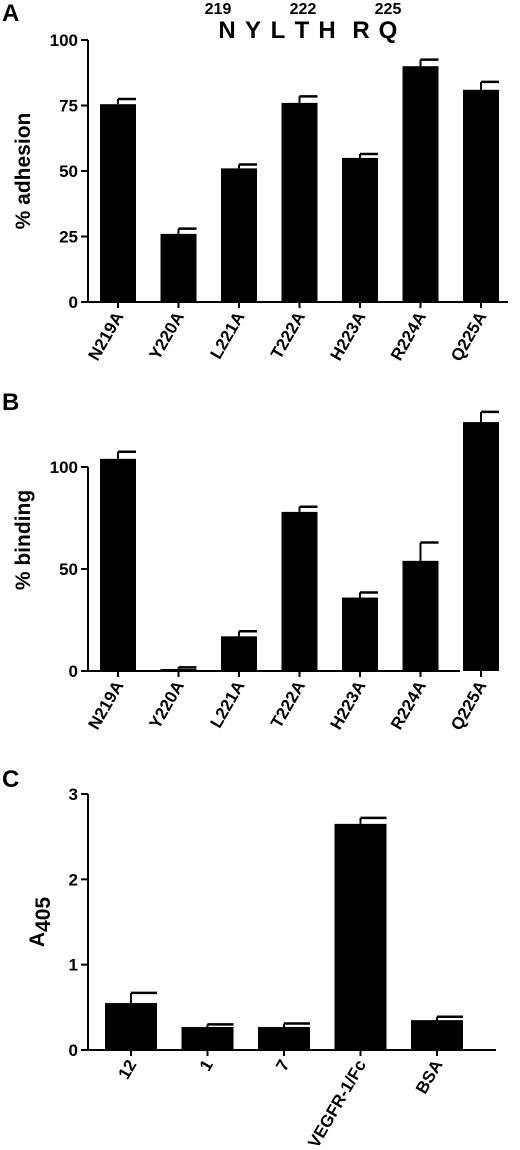 The image size is (520, 1150). Describe the element at coordinates (388, 9) in the screenshot. I see `sequence-number: 225` at that location.